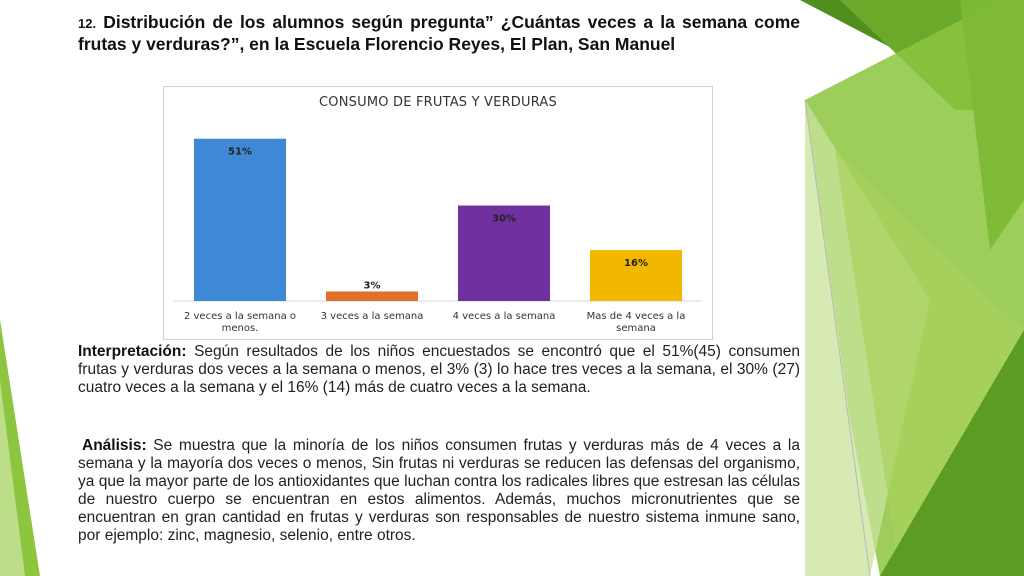 The height and width of the screenshot is (576, 1024). Describe the element at coordinates (636, 316) in the screenshot. I see `category-label: Mas de 4 veces a la` at that location.